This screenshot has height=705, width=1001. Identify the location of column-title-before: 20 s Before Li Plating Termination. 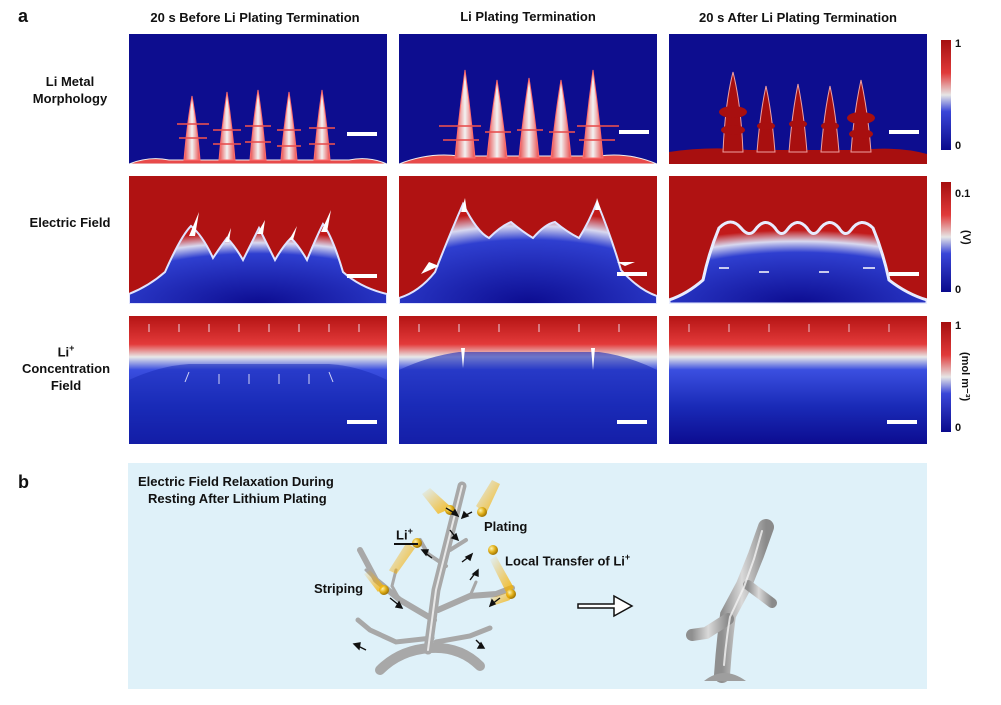
(255, 17).